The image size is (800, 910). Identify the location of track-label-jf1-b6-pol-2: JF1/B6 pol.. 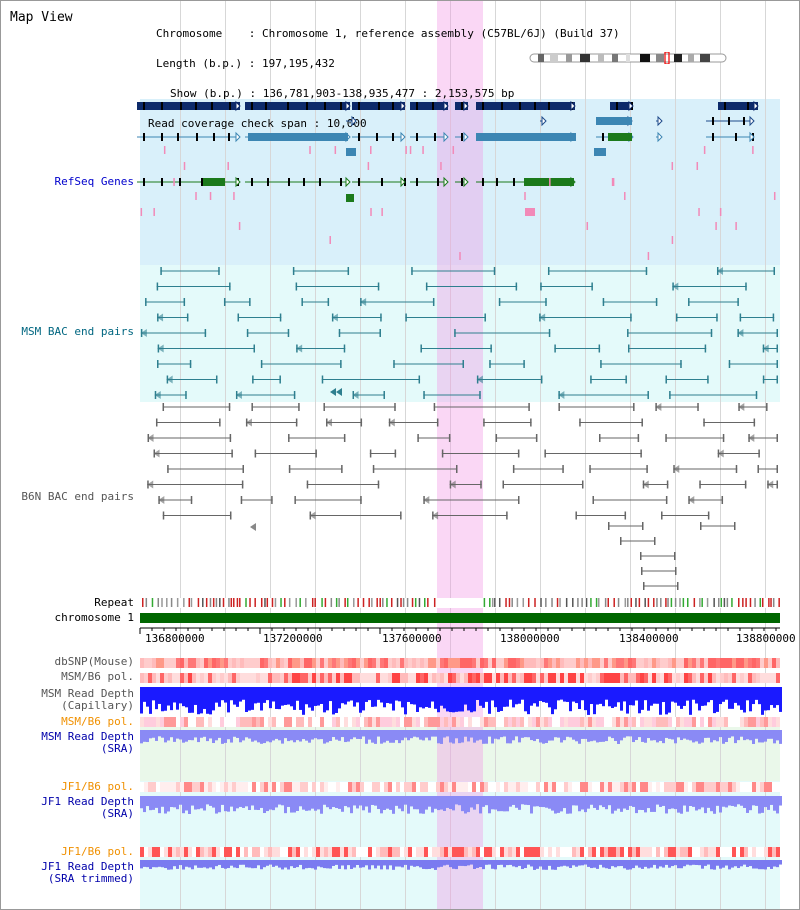
(97, 851).